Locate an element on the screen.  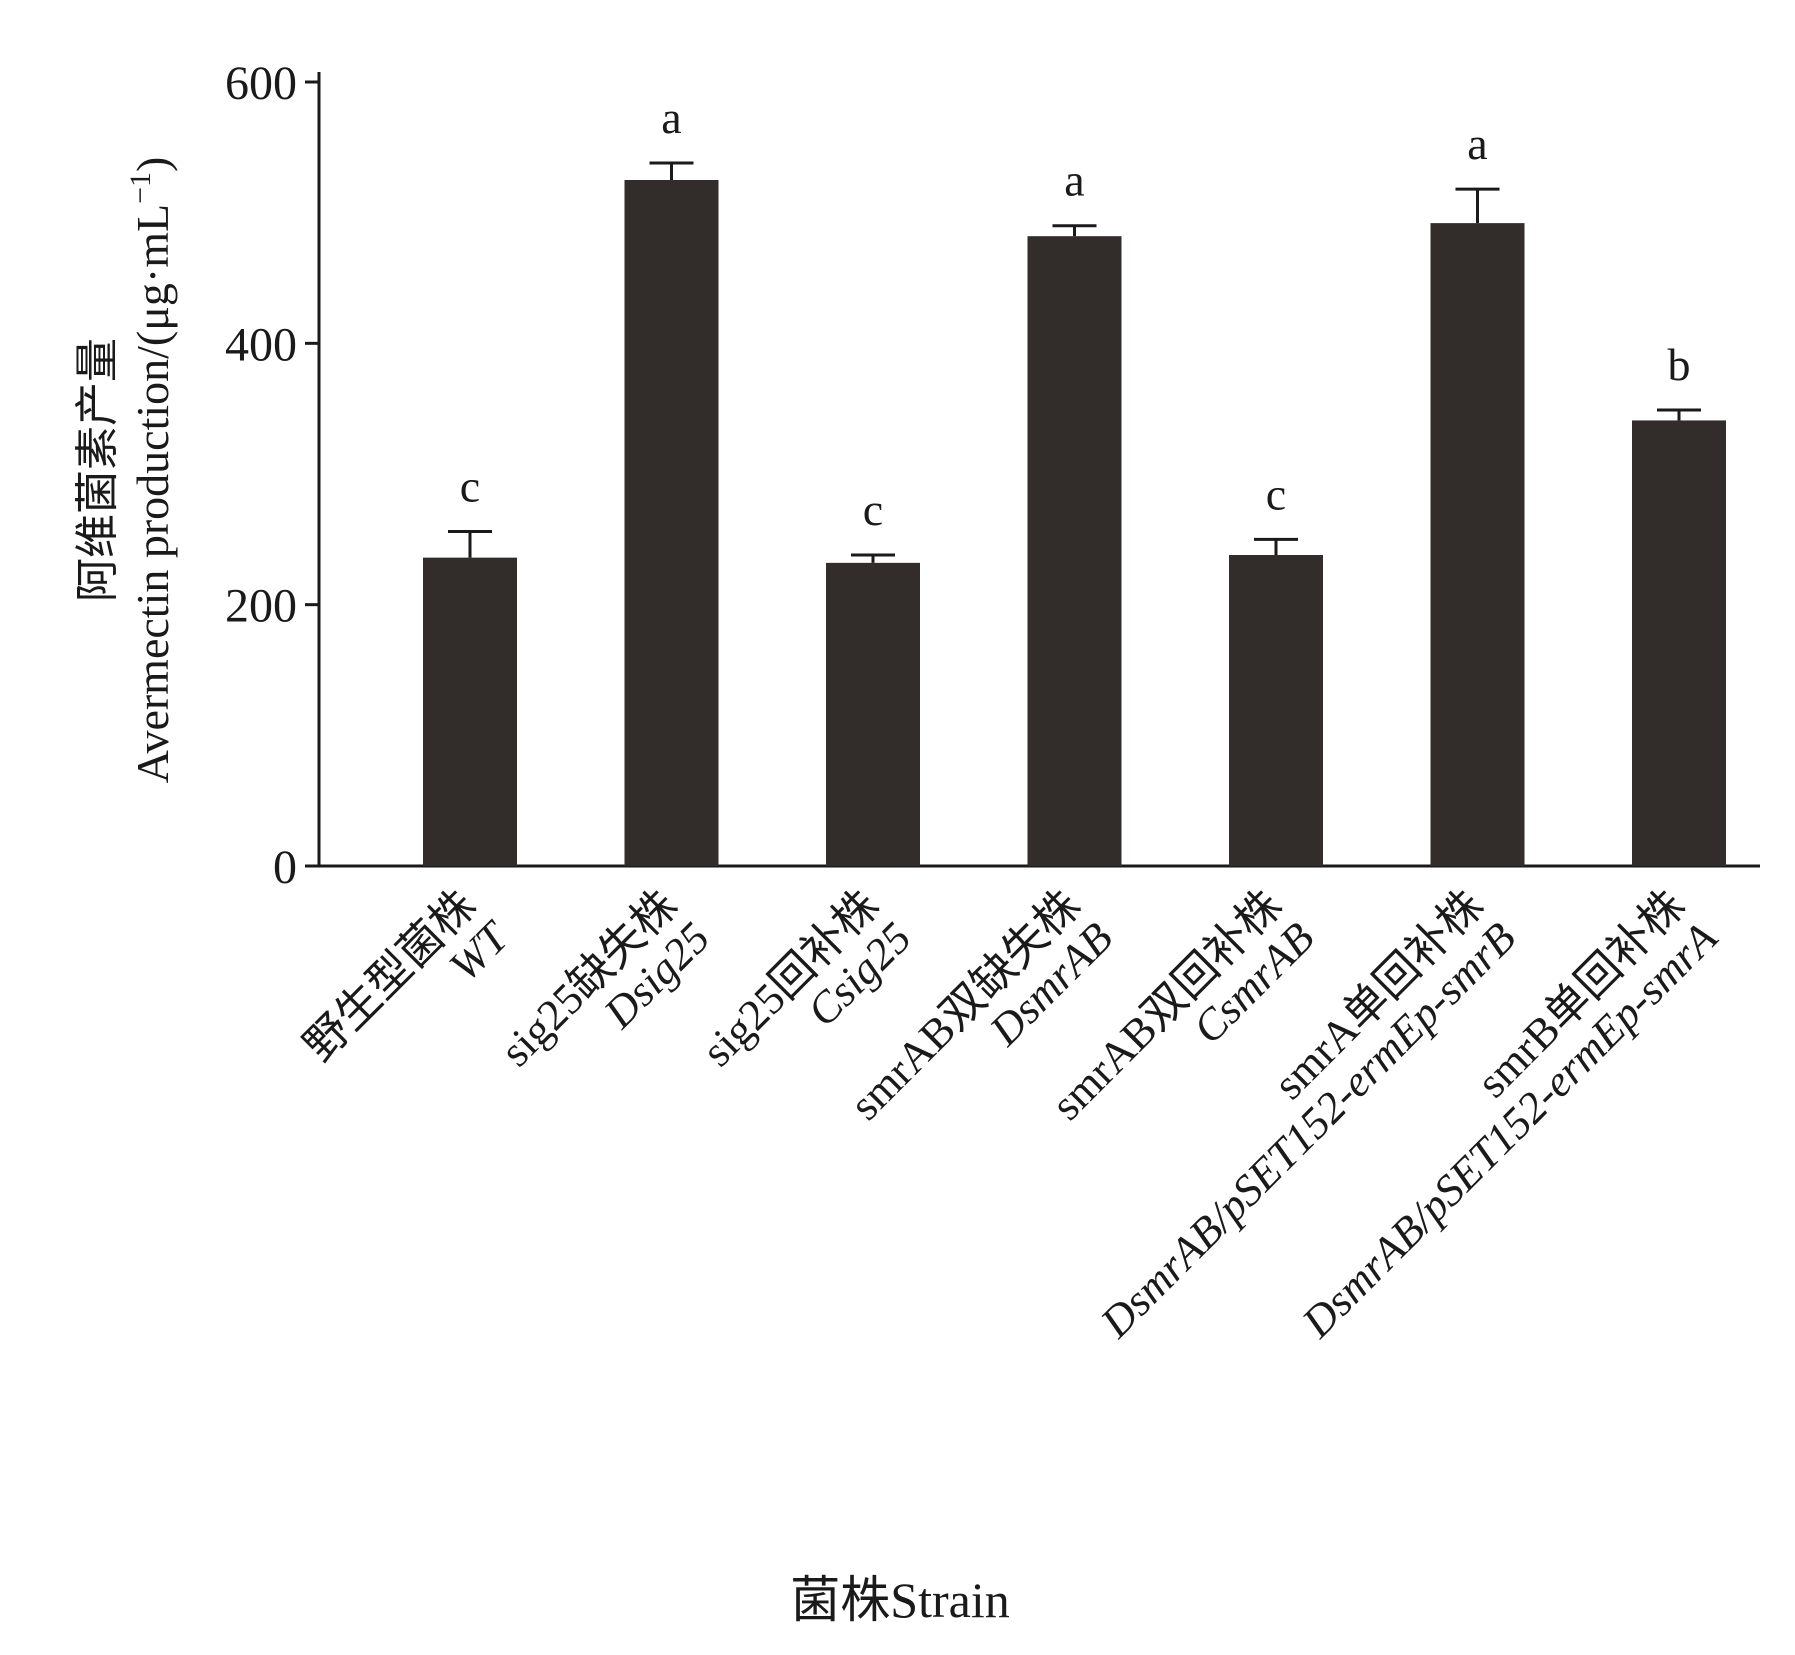
y-axis-title-en-sup: −1 is located at coordinates (140, 188).